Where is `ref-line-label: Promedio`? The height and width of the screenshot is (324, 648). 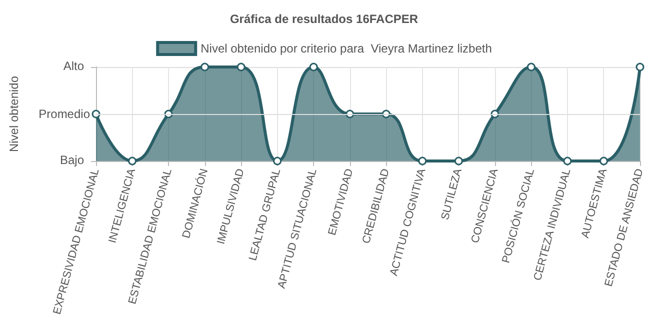
ref-line-label: Promedio is located at coordinates (64, 114).